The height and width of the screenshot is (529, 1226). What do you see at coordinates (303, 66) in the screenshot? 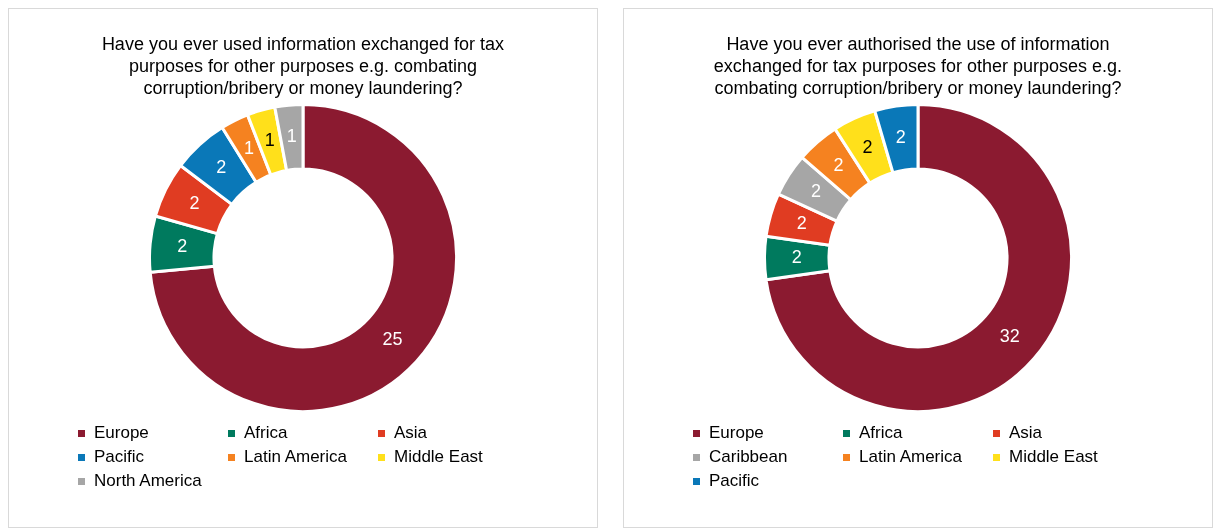
I see `chart-title: Have you ever used information exchanged for tax purposes for other purposes e.g. combating corruption/bribery or money laundering?` at bounding box center [303, 66].